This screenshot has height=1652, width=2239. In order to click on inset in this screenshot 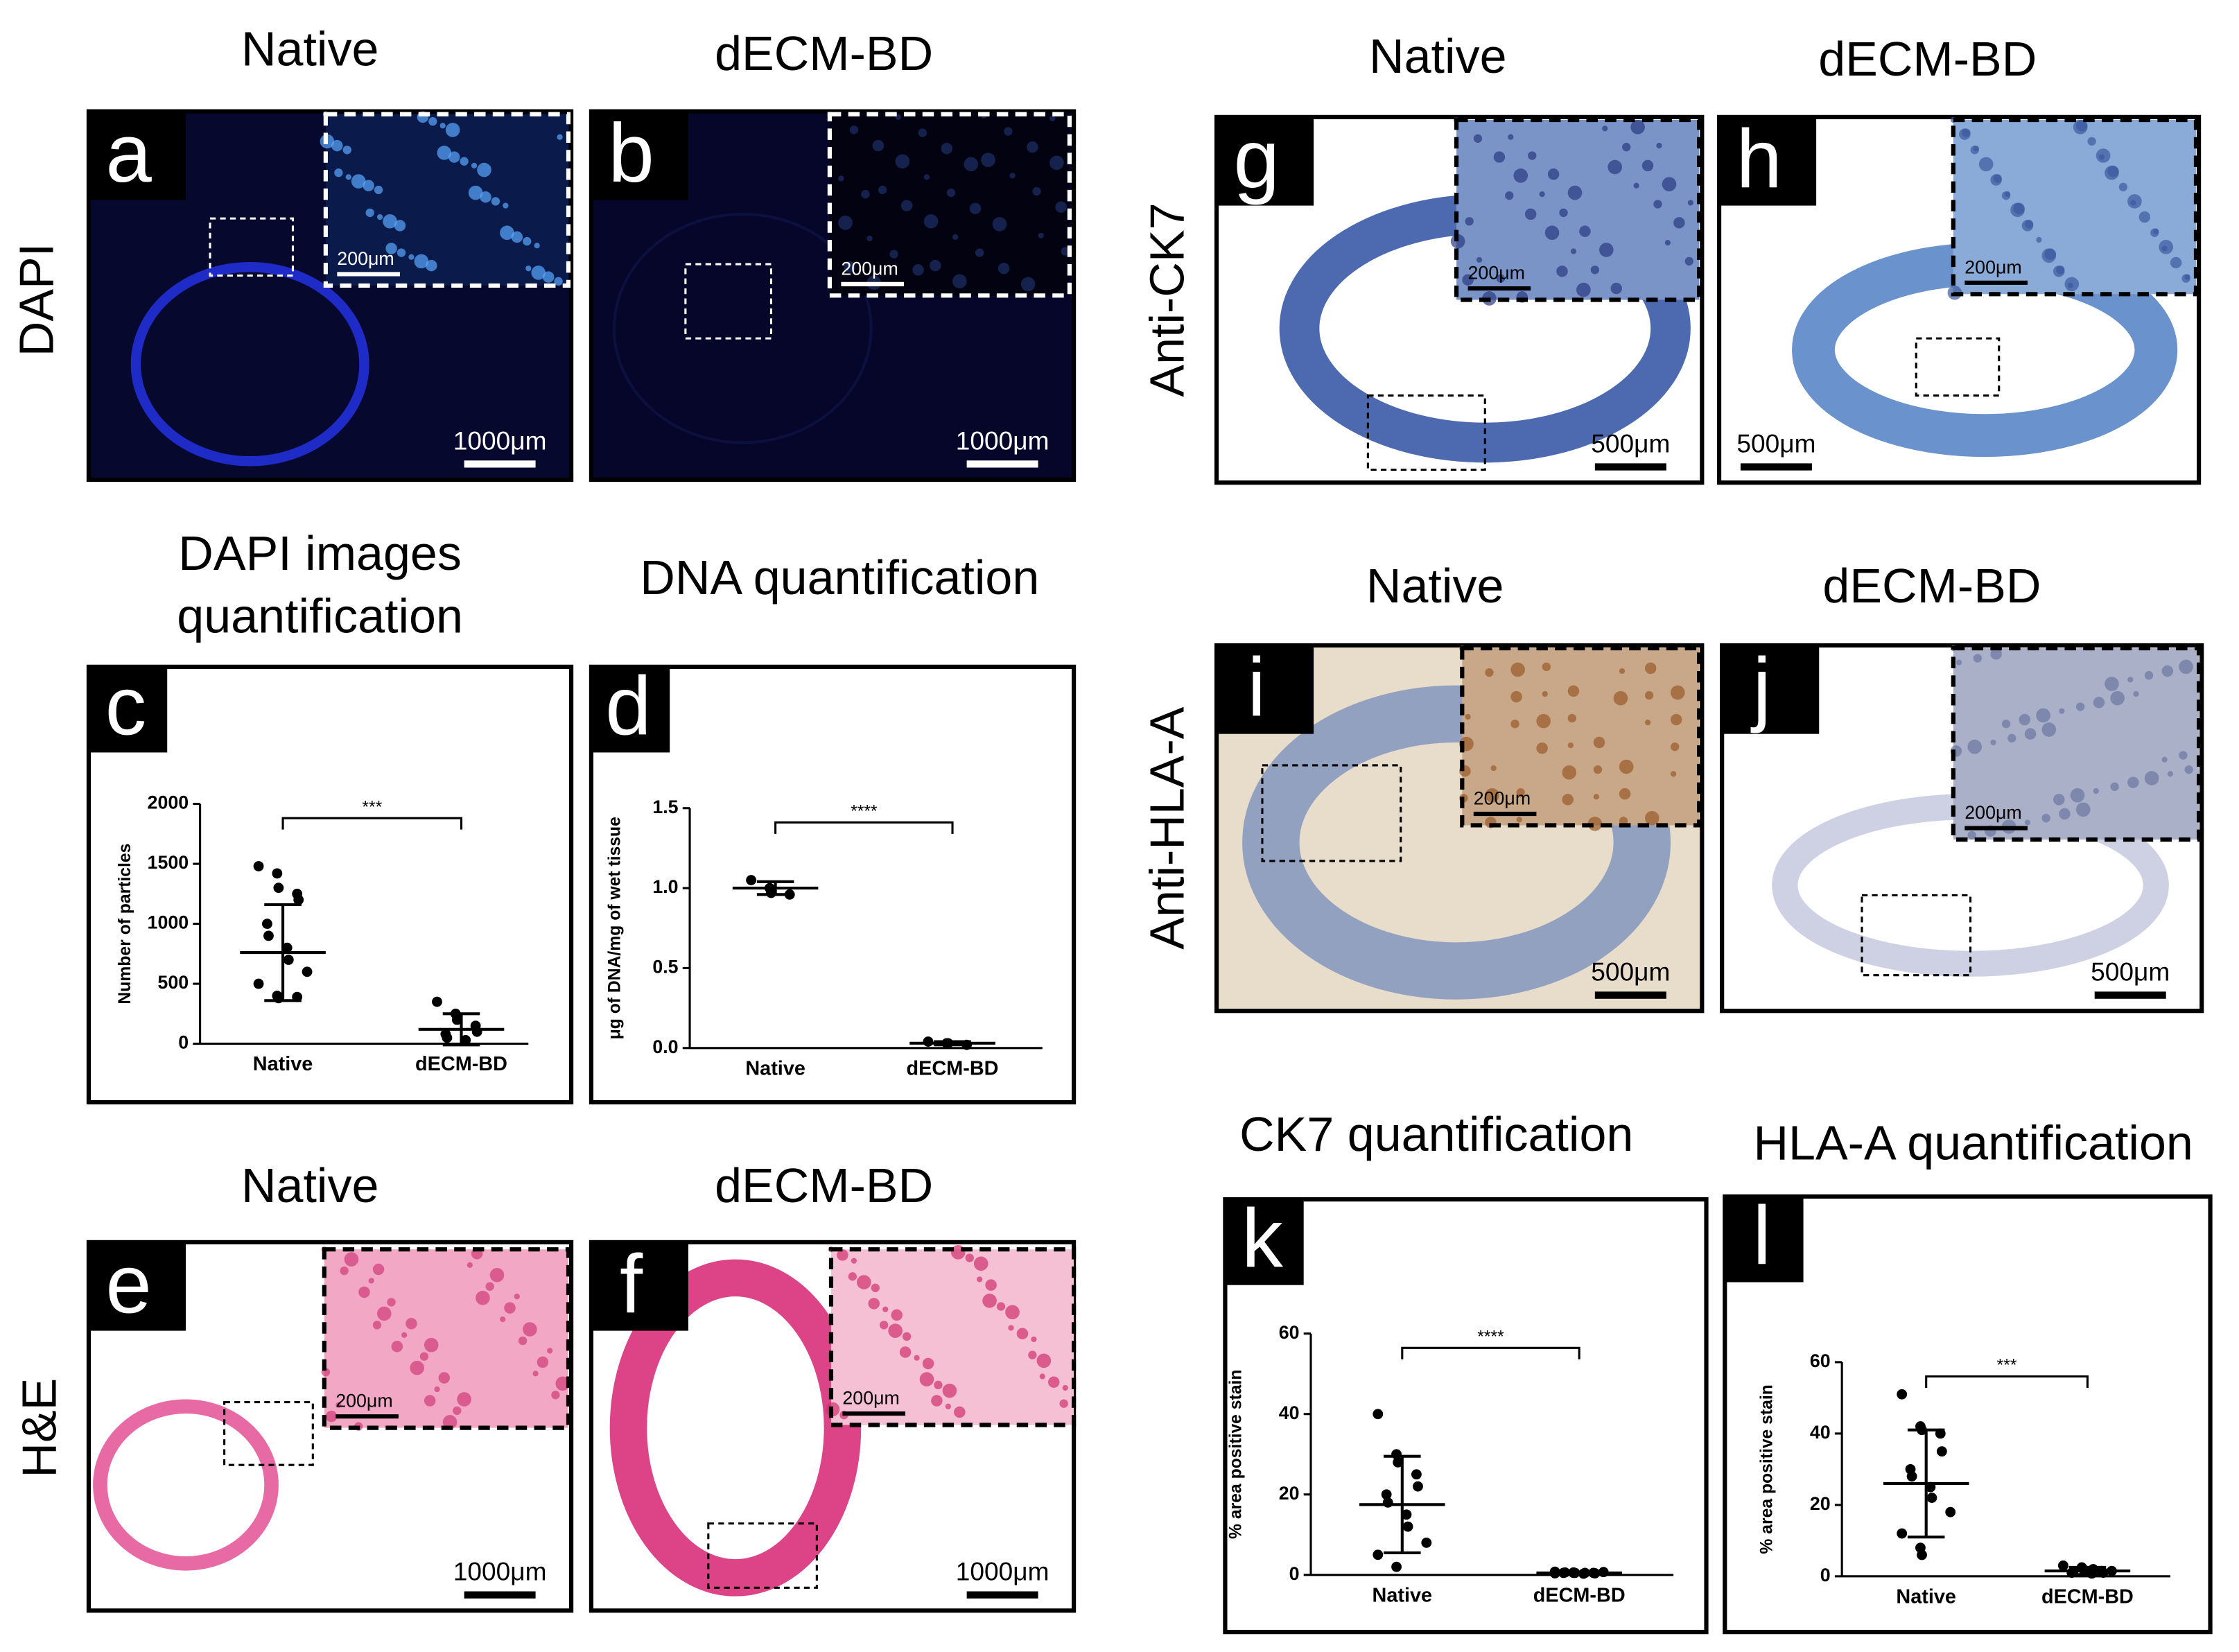, I will do `click(1578, 210)`.